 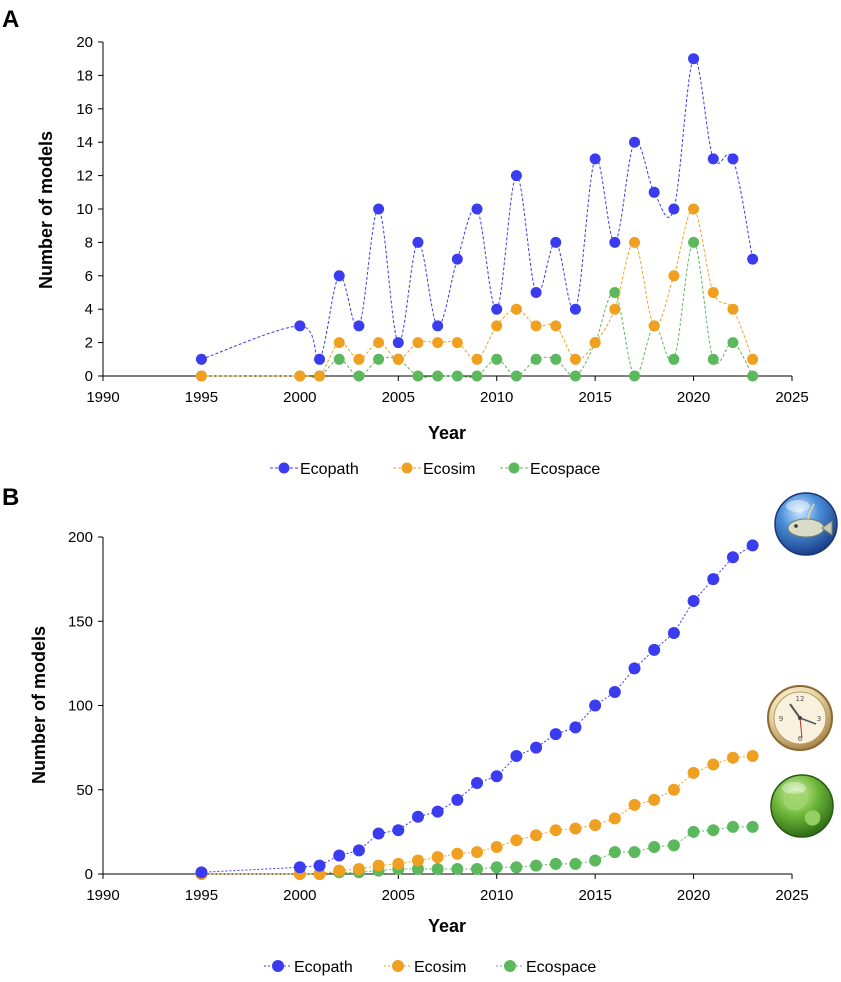 What do you see at coordinates (84, 176) in the screenshot?
I see `panel-a-y-tick-label: 12` at bounding box center [84, 176].